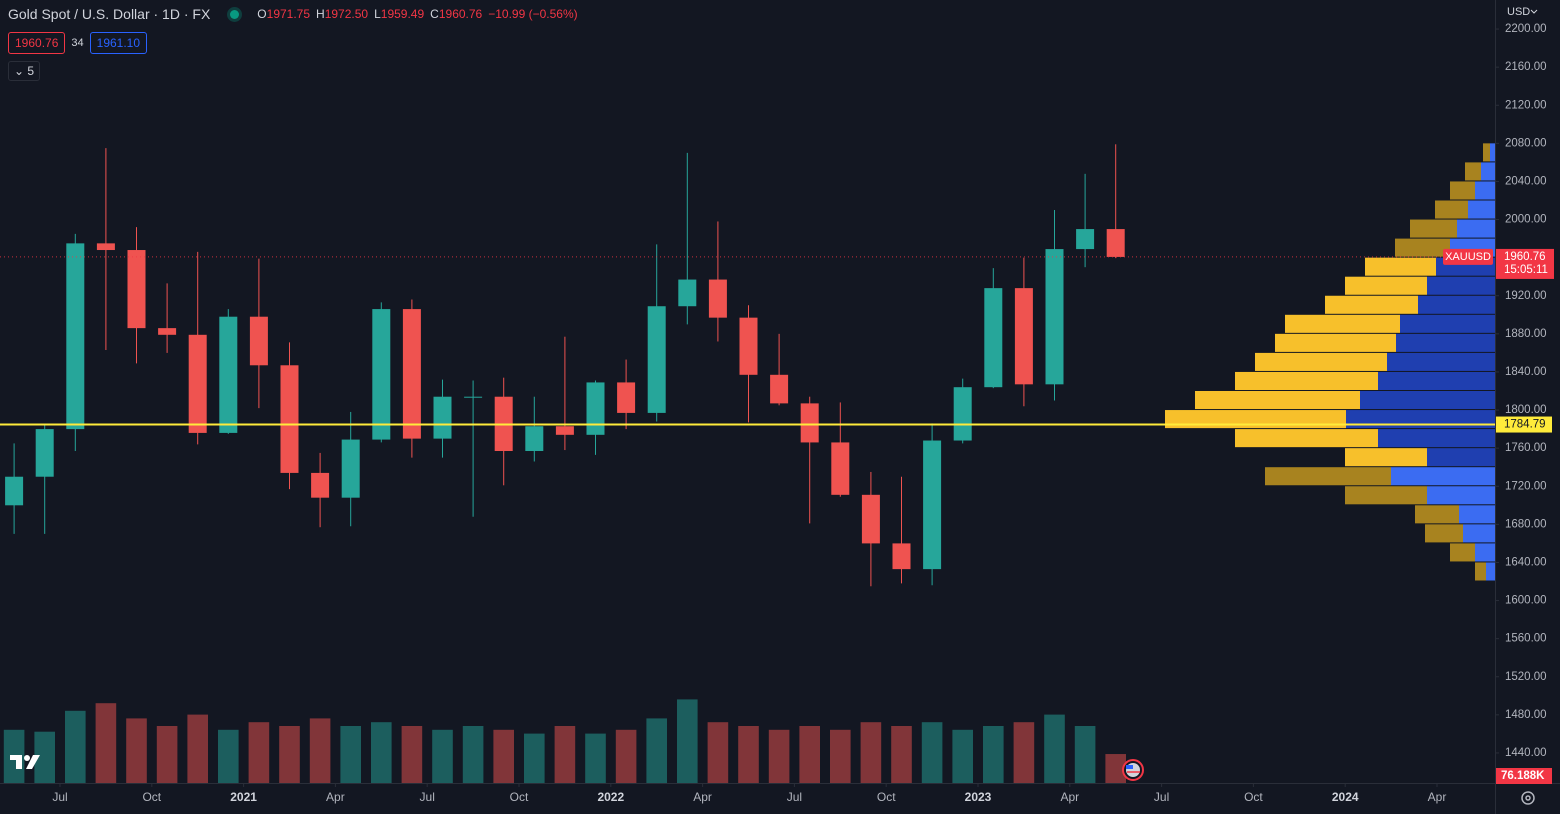 Image resolution: width=1560 pixels, height=814 pixels. What do you see at coordinates (402, 14) in the screenshot?
I see `low-value: 1959.49` at bounding box center [402, 14].